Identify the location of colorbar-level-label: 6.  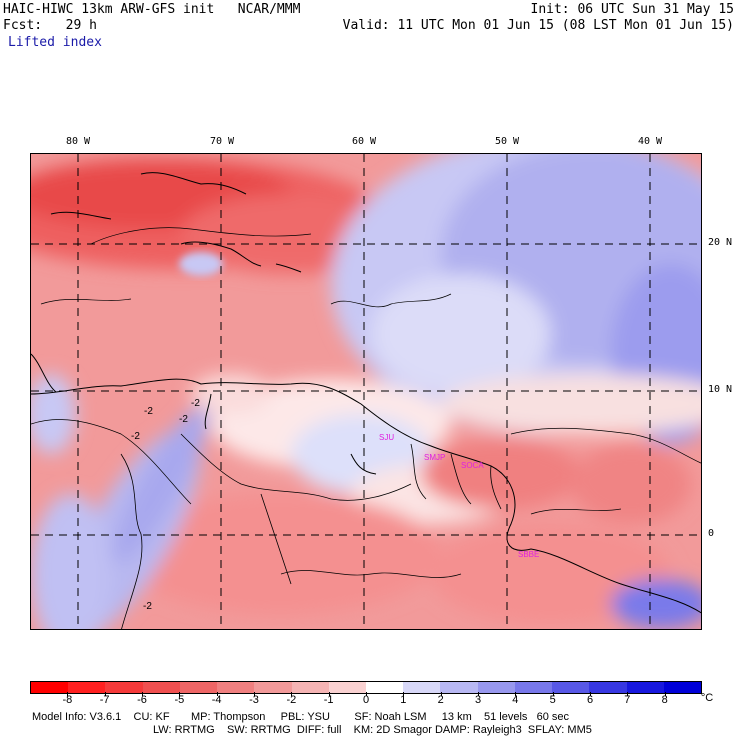
(590, 700).